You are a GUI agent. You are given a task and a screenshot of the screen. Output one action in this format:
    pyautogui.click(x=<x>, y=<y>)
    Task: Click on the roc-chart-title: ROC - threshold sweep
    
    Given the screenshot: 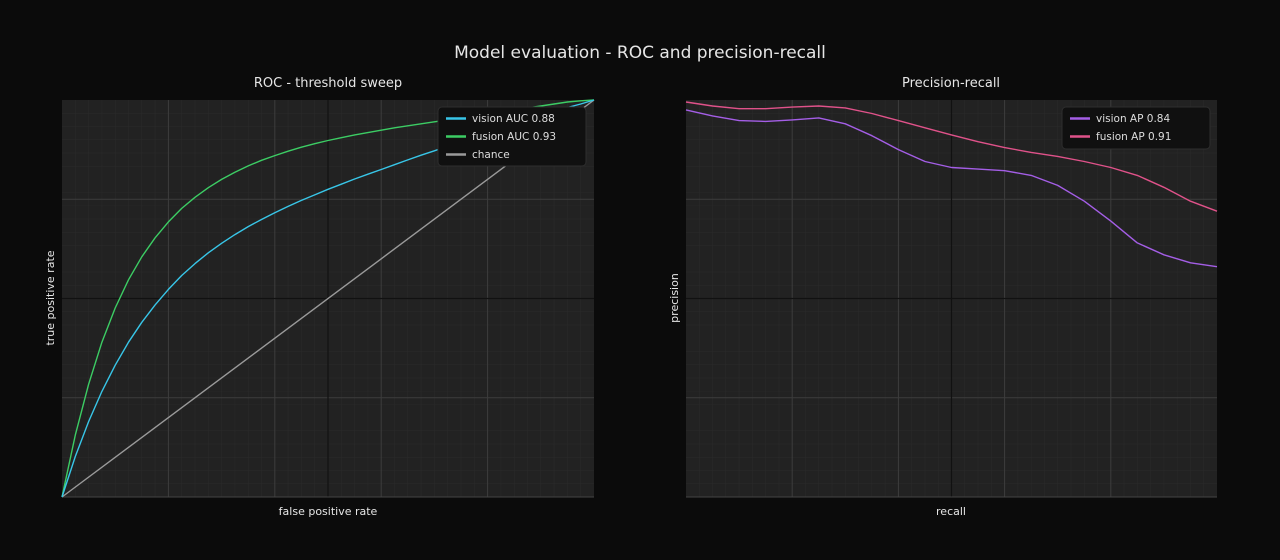 What is the action you would take?
    pyautogui.click(x=328, y=83)
    